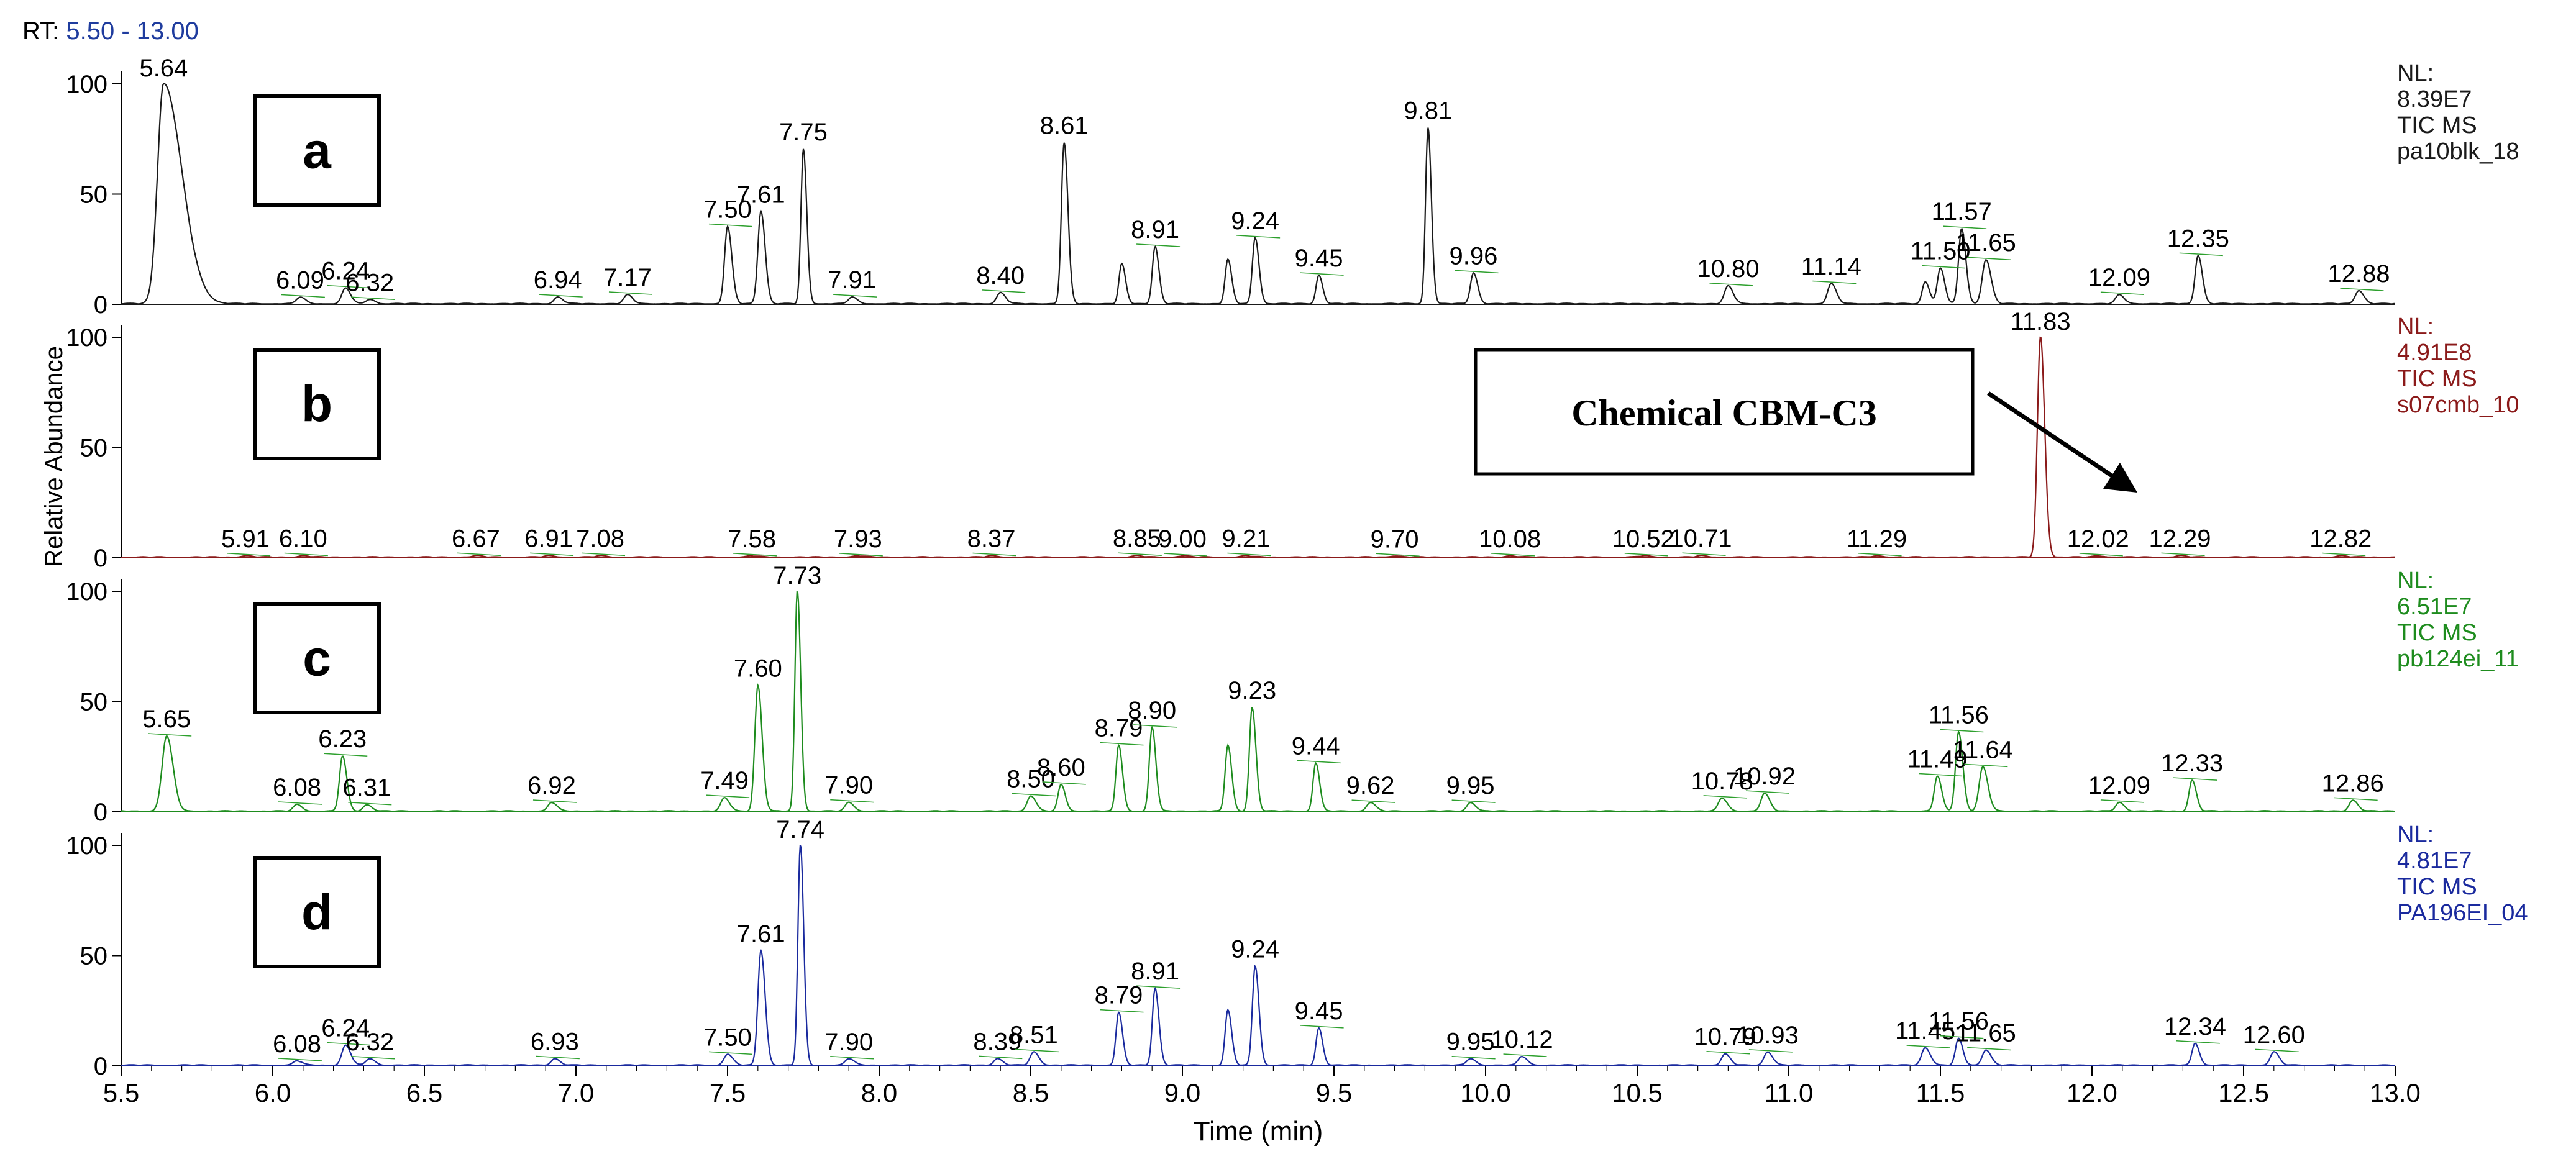  I want to click on y-tick-label-d: 50, so click(94, 956).